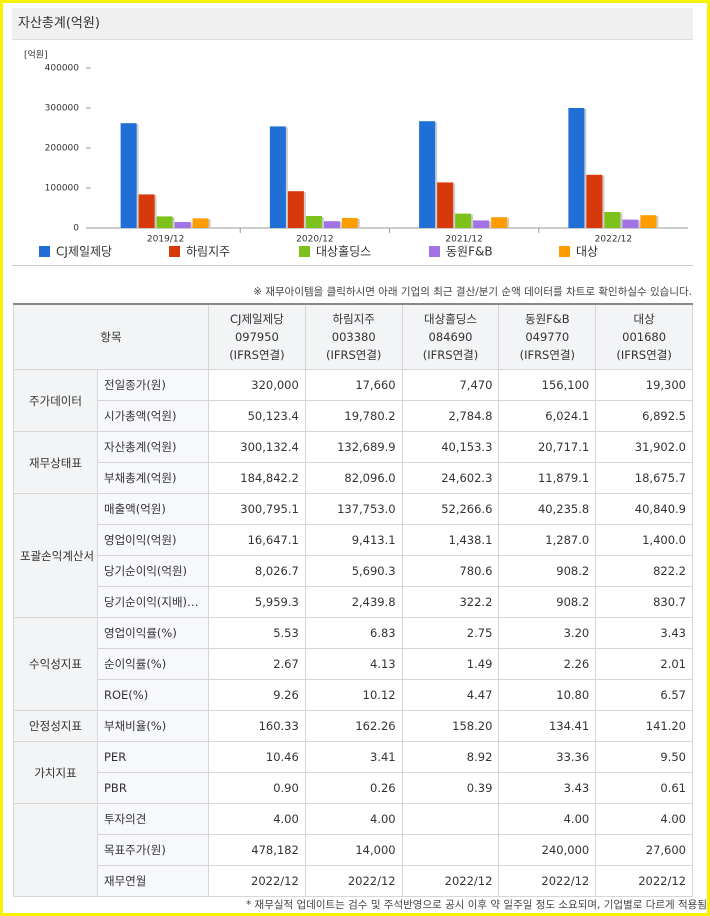 The height and width of the screenshot is (916, 710). What do you see at coordinates (644, 416) in the screenshot?
I see `value-cell: 6,892.5` at bounding box center [644, 416].